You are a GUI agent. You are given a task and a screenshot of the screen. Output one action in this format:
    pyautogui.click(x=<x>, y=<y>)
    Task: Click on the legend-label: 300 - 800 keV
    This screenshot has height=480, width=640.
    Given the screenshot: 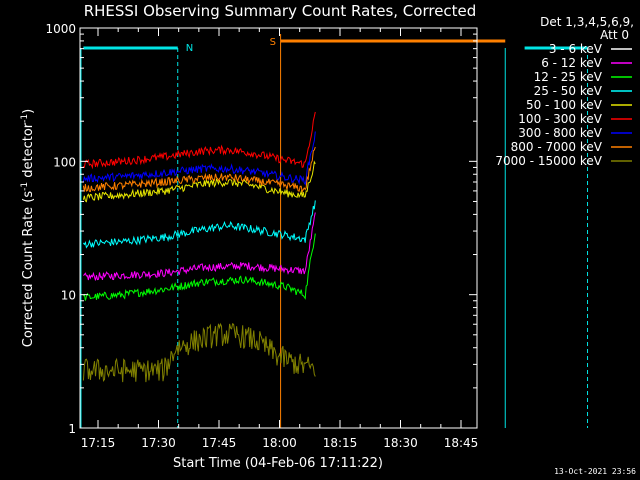 What is the action you would take?
    pyautogui.click(x=560, y=133)
    